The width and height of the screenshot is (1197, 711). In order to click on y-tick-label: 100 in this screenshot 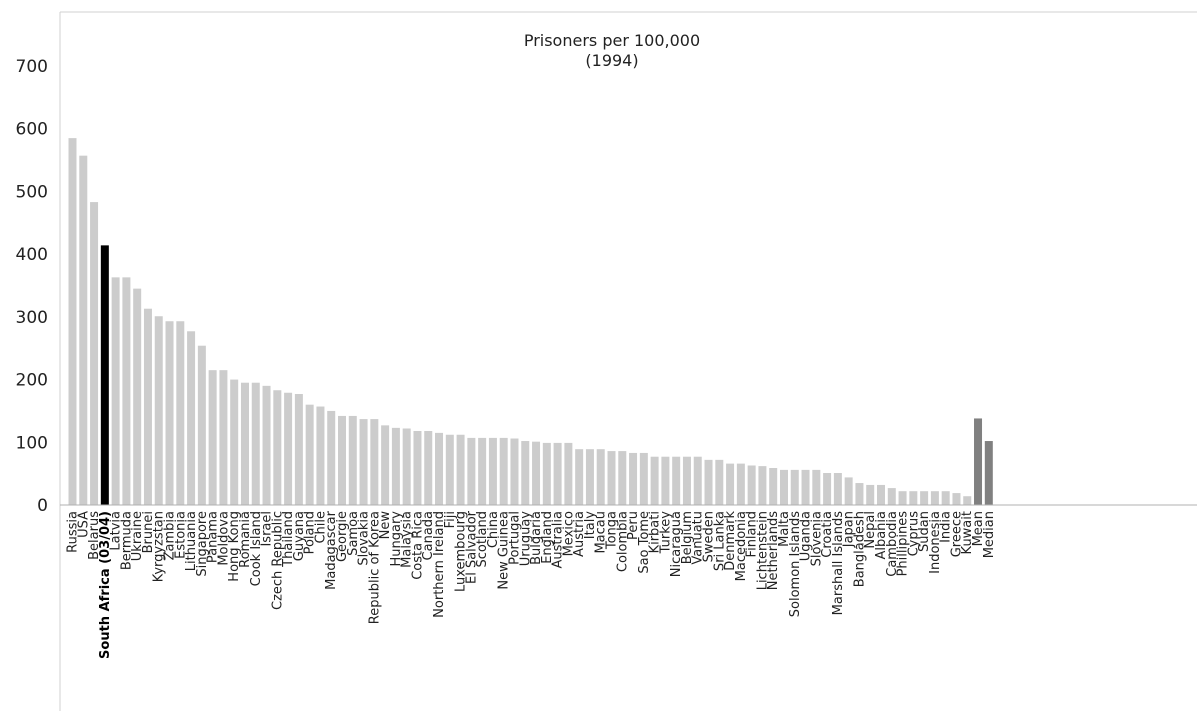, I will do `click(32, 443)`.